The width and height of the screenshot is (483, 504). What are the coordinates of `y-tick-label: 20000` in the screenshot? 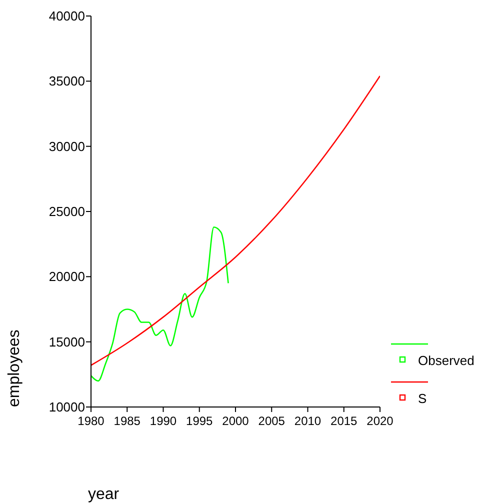 It's located at (66, 276).